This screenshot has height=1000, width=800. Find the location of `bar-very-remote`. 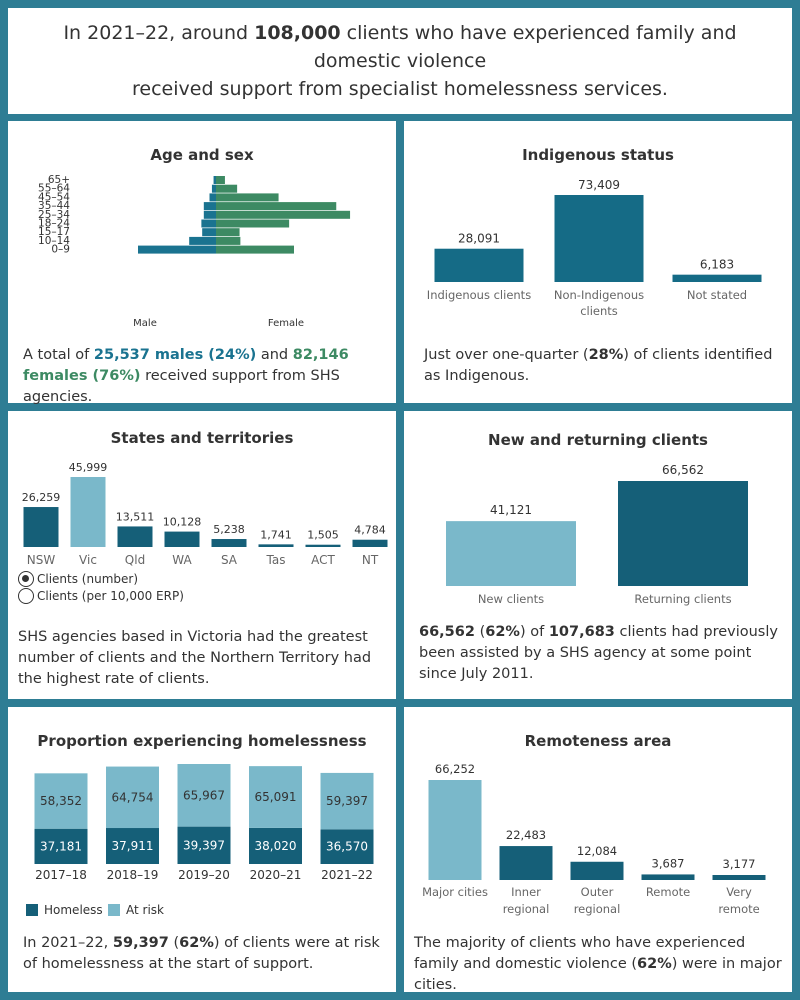

bar-very-remote is located at coordinates (739, 877).